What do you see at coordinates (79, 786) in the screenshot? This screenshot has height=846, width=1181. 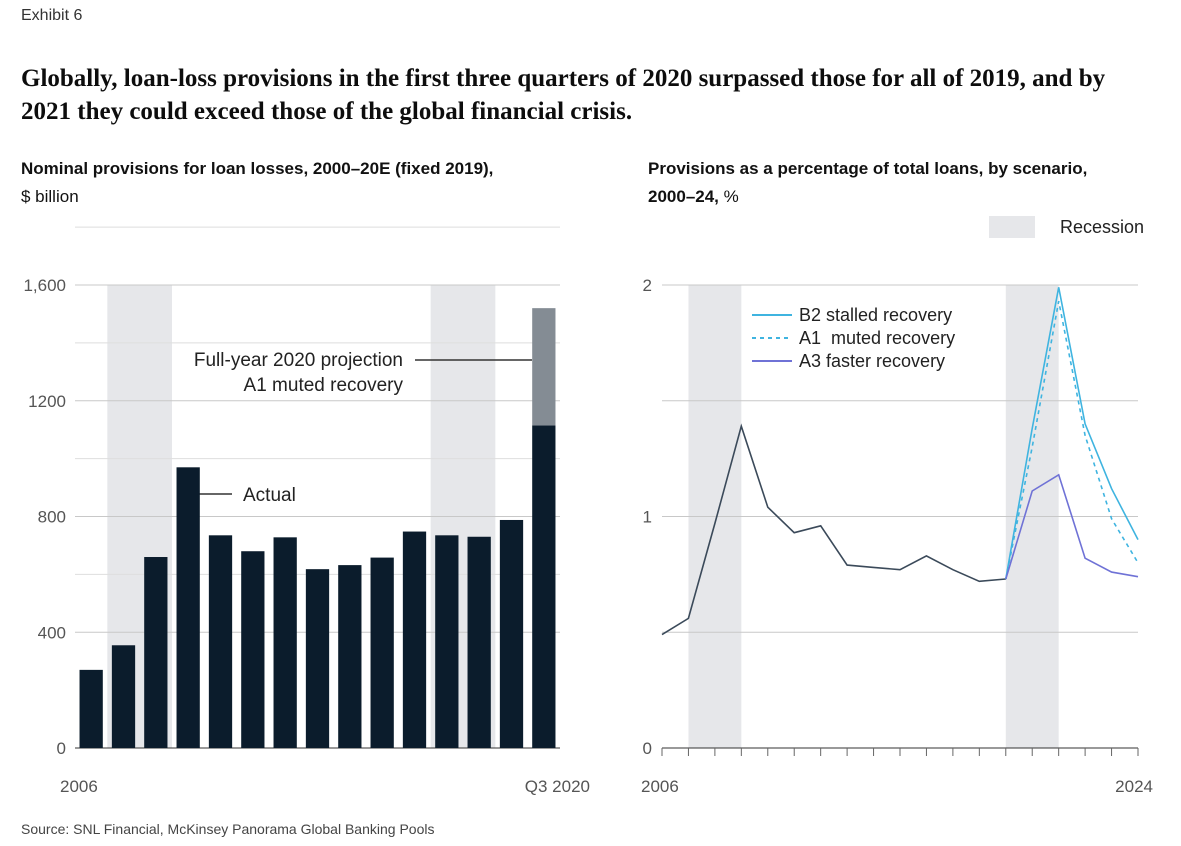 I see `left-x-tick-label: 2006` at bounding box center [79, 786].